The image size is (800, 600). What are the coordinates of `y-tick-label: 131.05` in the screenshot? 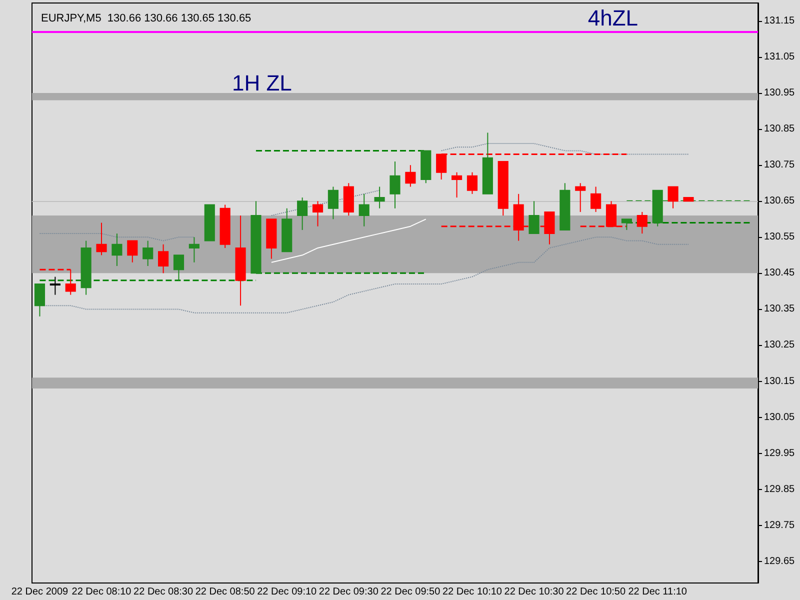 It's located at (780, 57).